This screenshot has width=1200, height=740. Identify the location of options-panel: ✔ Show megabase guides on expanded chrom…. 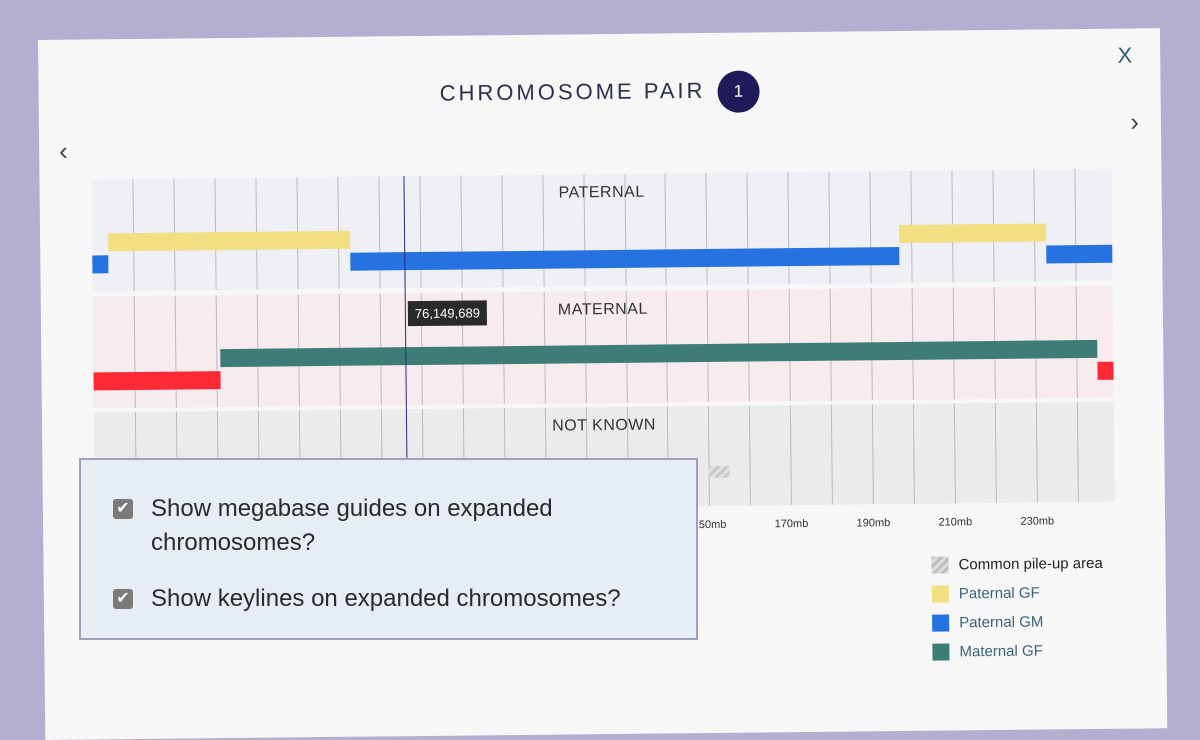
(388, 549).